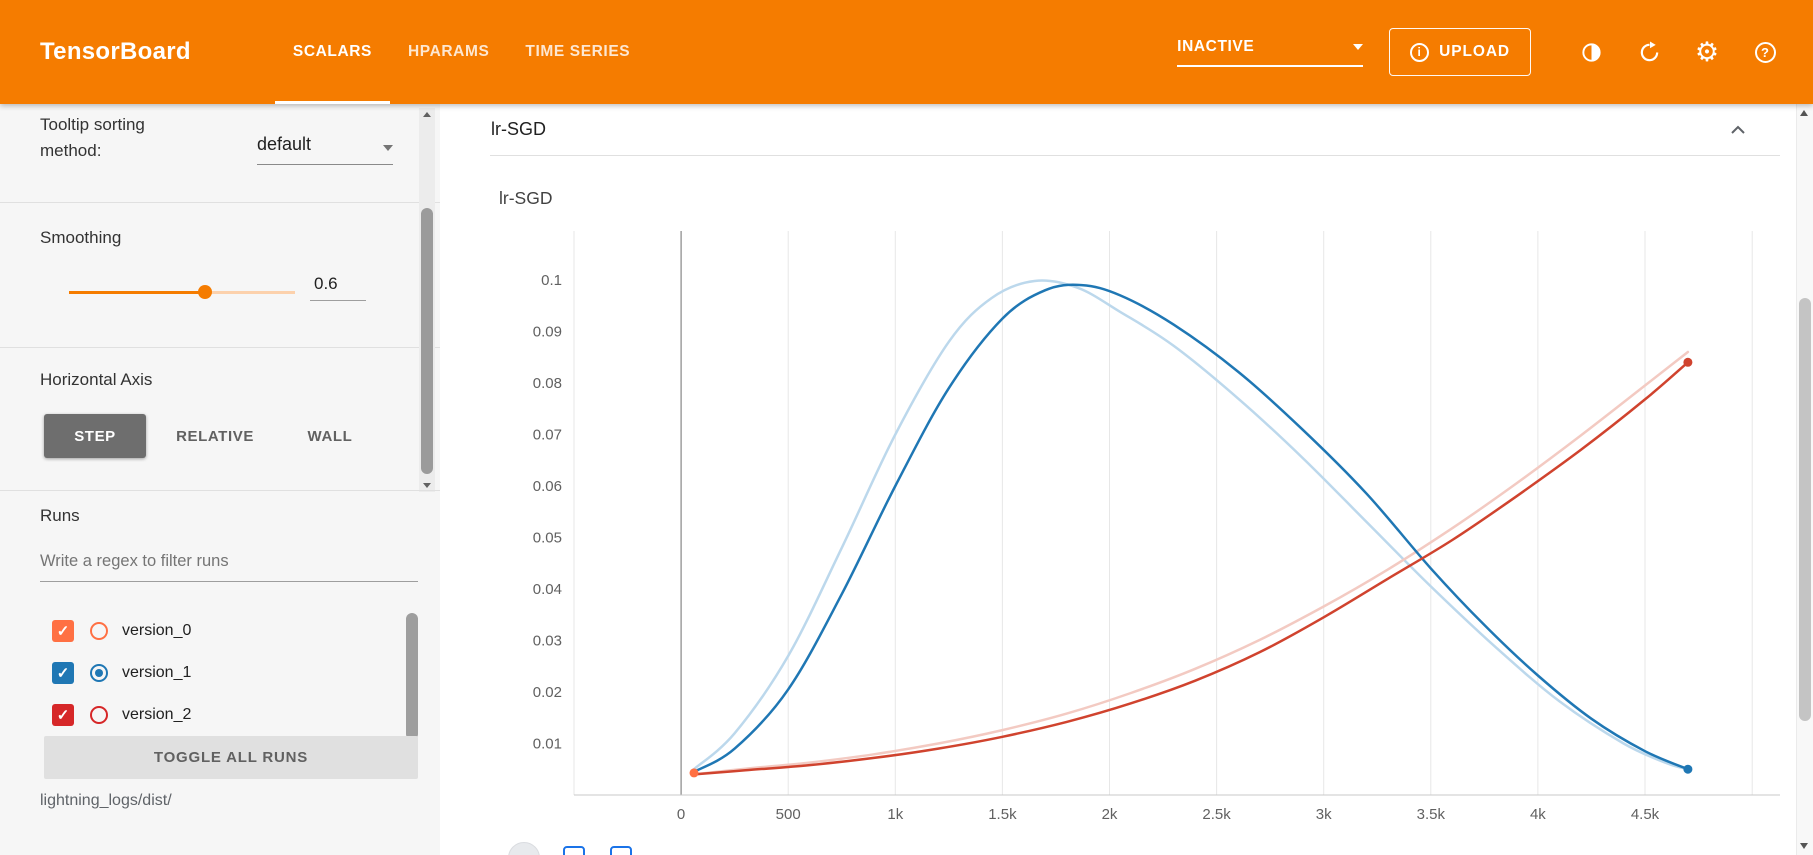 The height and width of the screenshot is (855, 1813). I want to click on svg-text: 4.5k, so click(1645, 814).